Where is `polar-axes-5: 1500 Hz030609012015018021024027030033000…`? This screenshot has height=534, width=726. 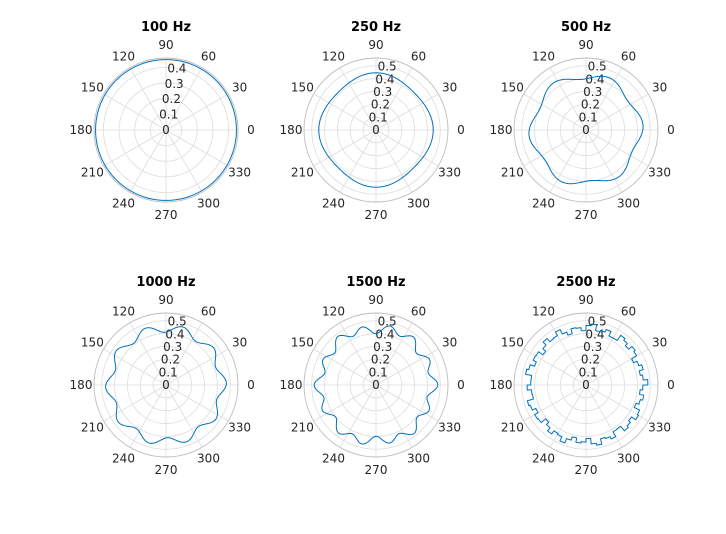 polar-axes-5: 1500 Hz030609012015018021024027030033000… is located at coordinates (372, 376).